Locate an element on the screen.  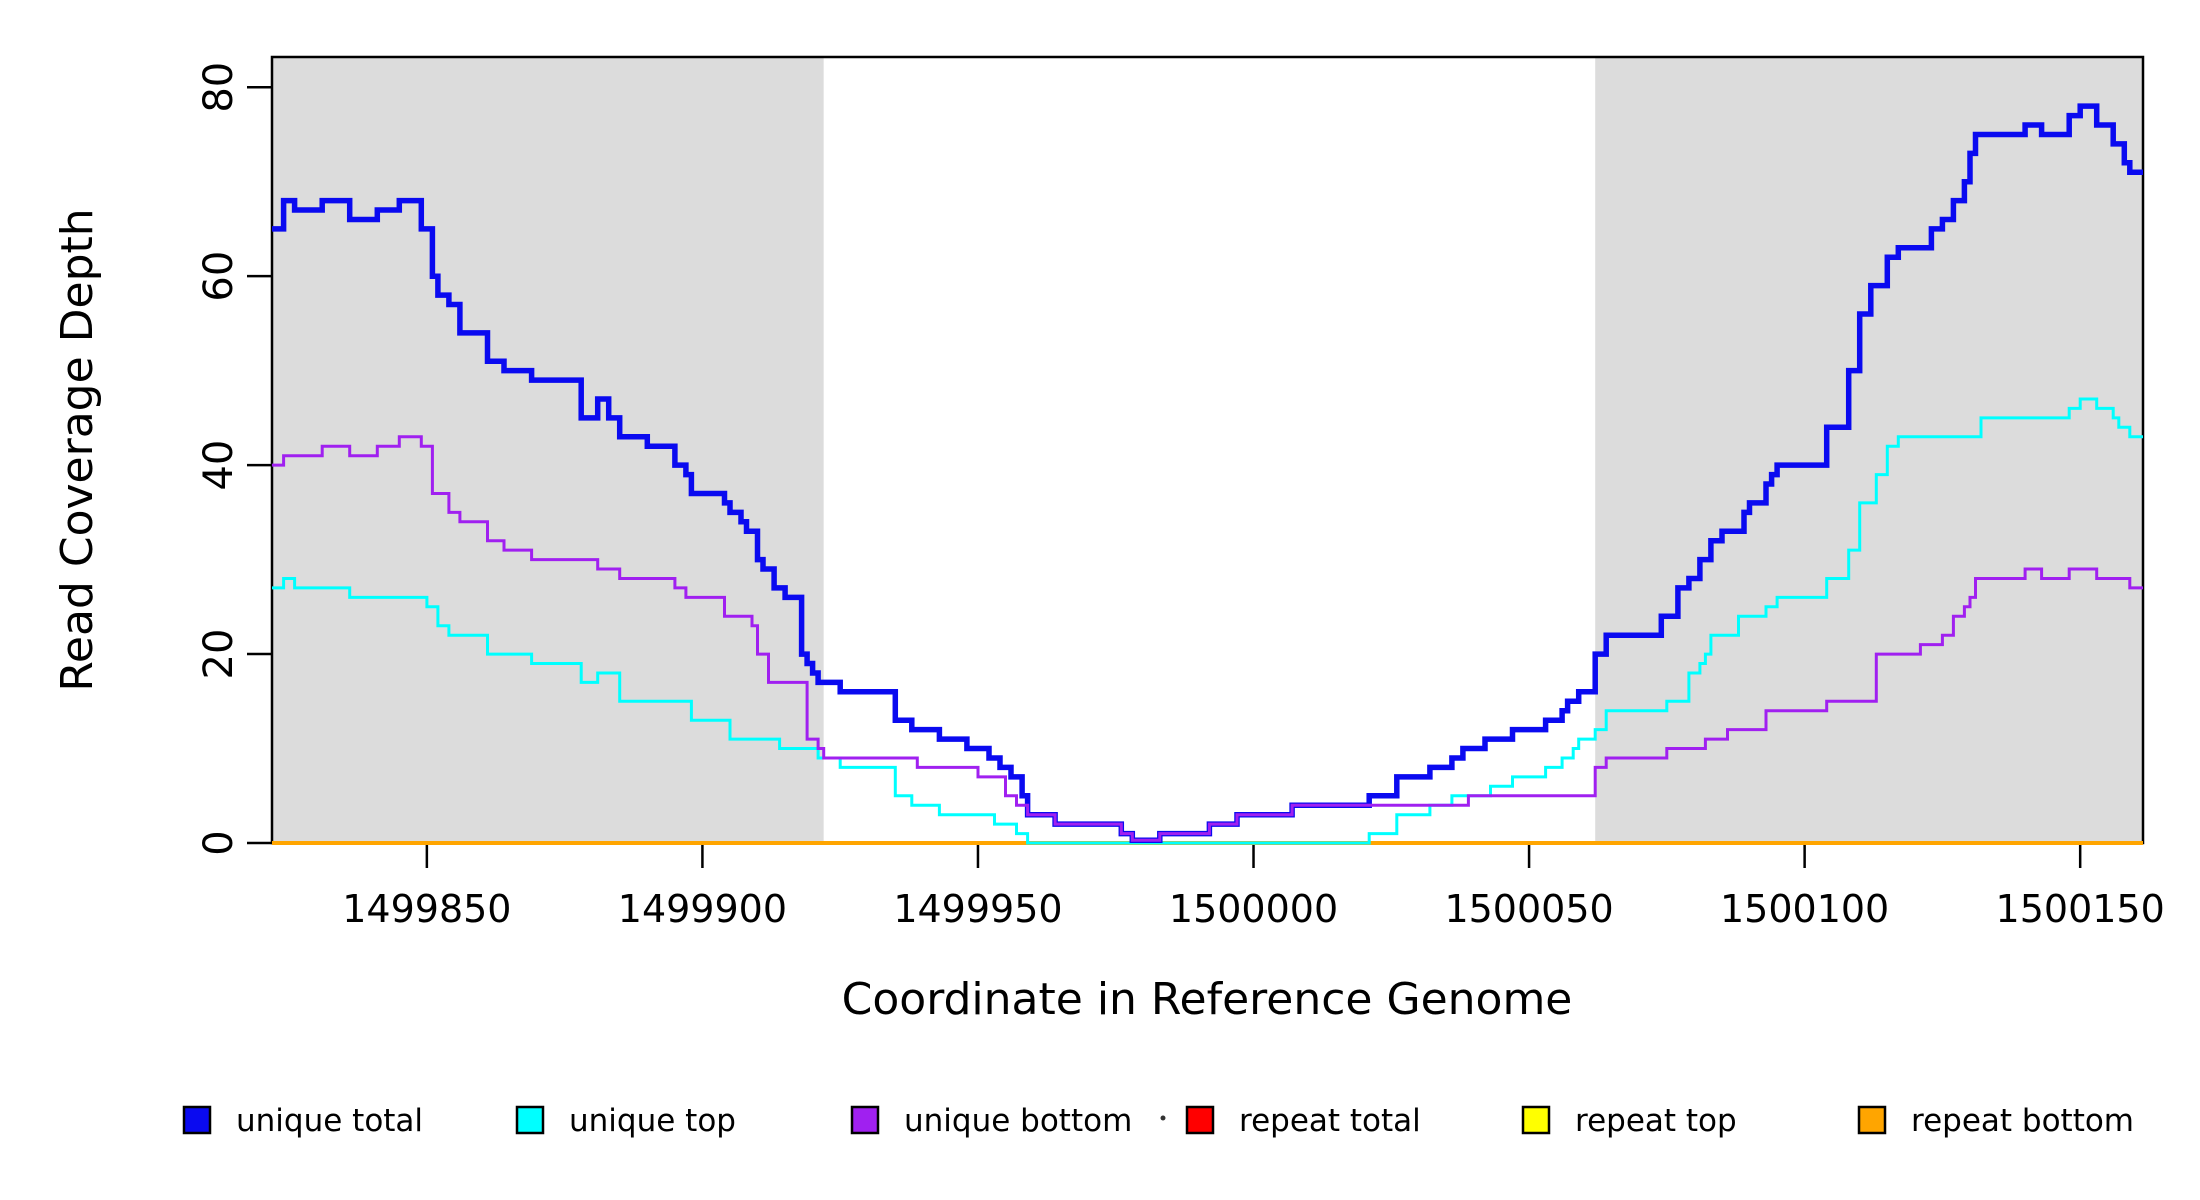
legend-item-unique-bottom: unique bottom is located at coordinates (991, 1121).